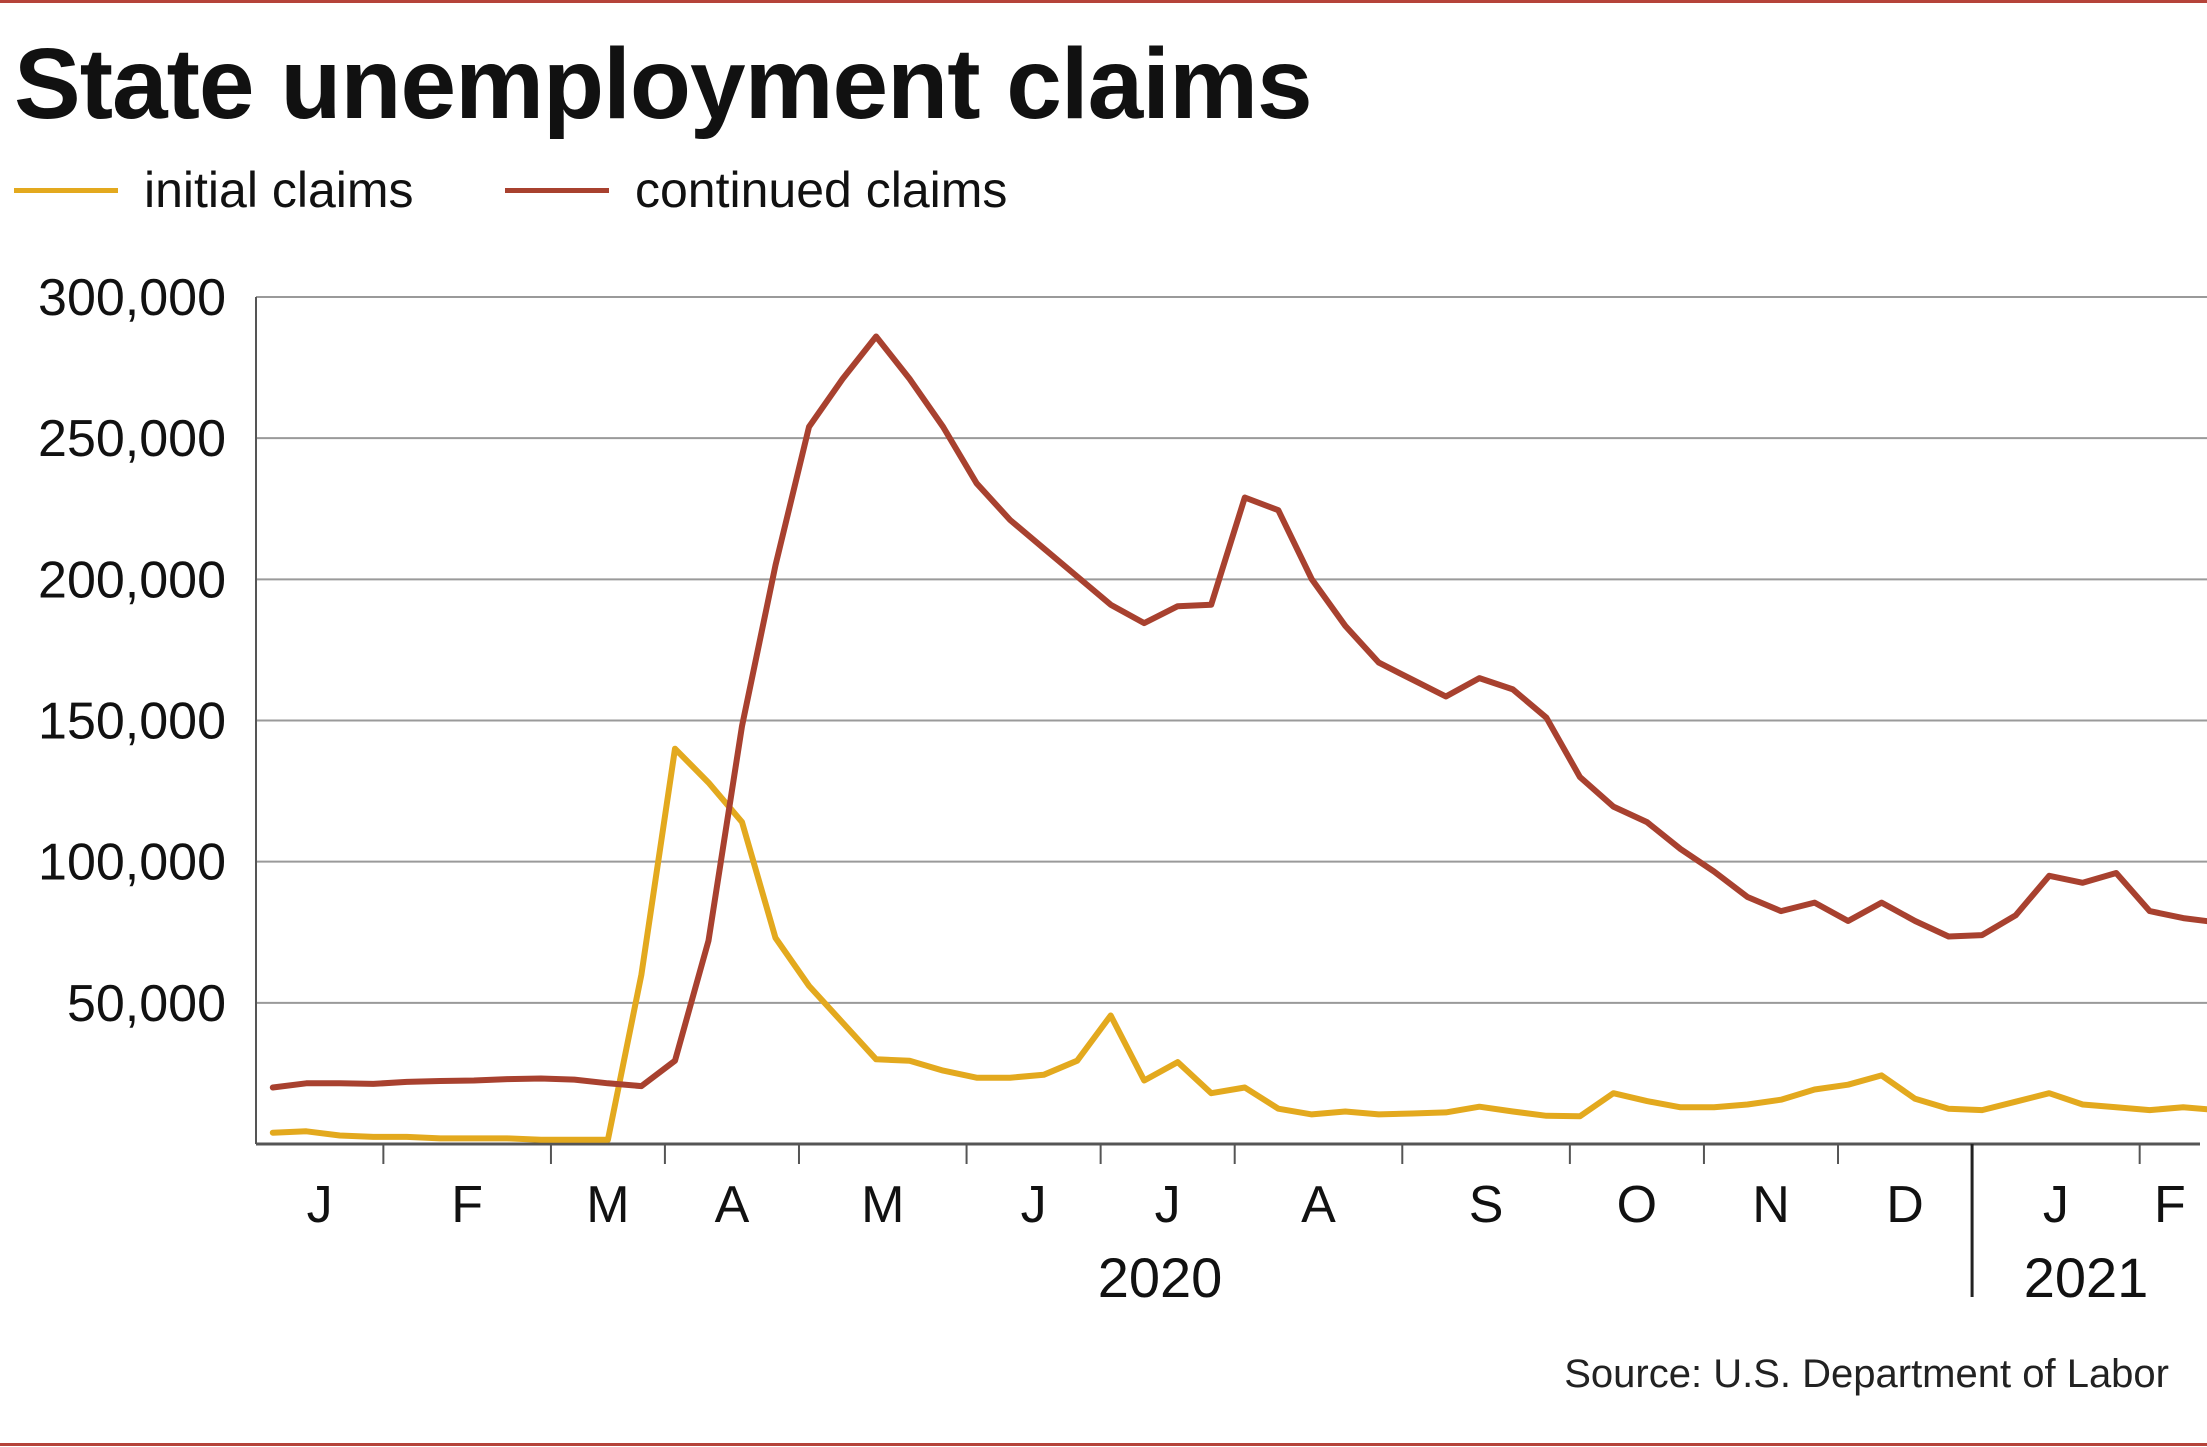 This screenshot has width=2207, height=1447. What do you see at coordinates (146, 1004) in the screenshot?
I see `y-tick-label: 50,000` at bounding box center [146, 1004].